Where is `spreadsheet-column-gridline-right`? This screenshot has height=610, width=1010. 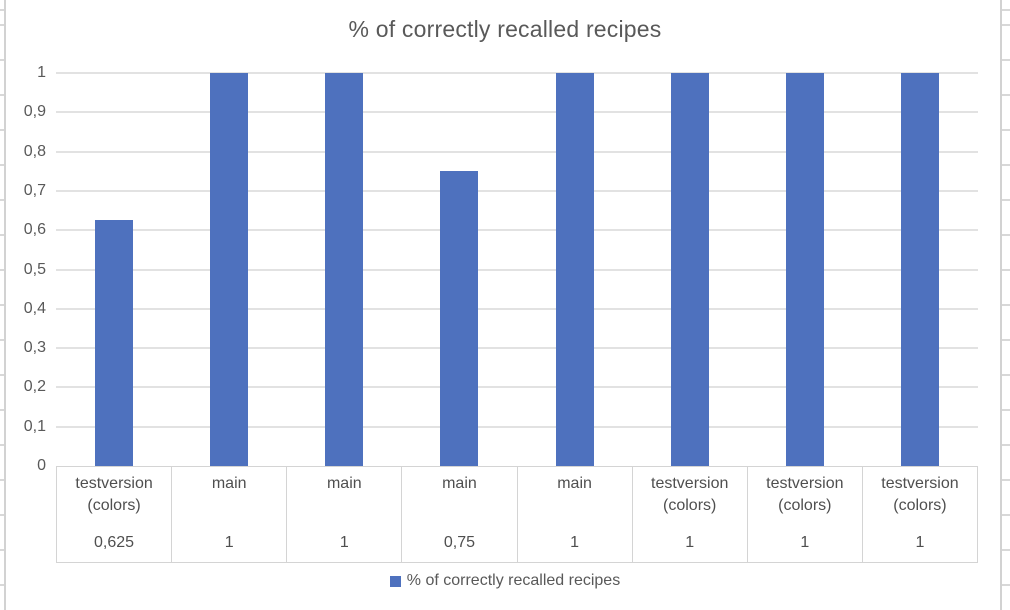
spreadsheet-column-gridline-right is located at coordinates (1001, 305).